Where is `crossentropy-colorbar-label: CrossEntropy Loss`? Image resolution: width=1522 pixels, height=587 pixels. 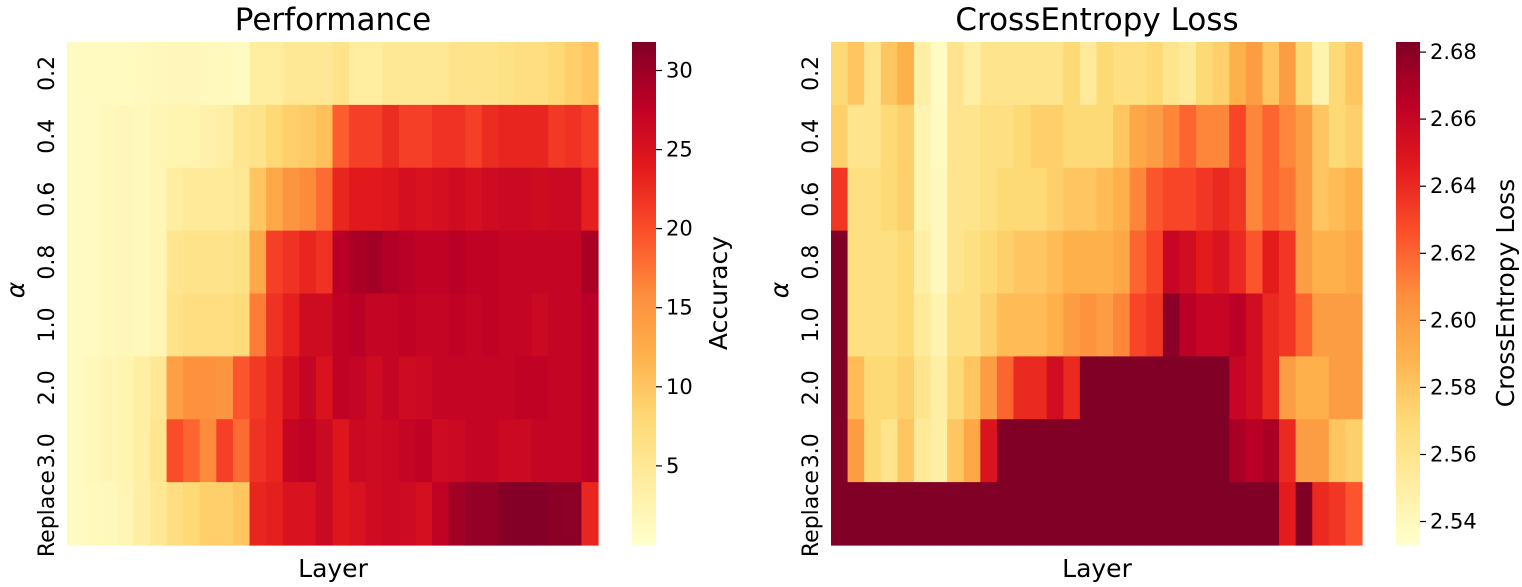
crossentropy-colorbar-label: CrossEntropy Loss is located at coordinates (1505, 293).